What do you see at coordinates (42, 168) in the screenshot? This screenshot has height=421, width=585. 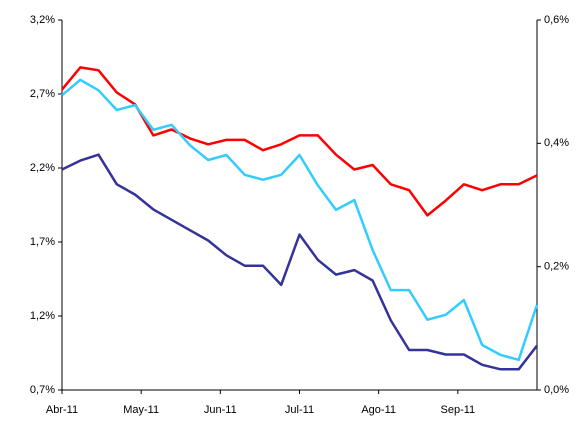 I see `y-tick-label: 2,2%` at bounding box center [42, 168].